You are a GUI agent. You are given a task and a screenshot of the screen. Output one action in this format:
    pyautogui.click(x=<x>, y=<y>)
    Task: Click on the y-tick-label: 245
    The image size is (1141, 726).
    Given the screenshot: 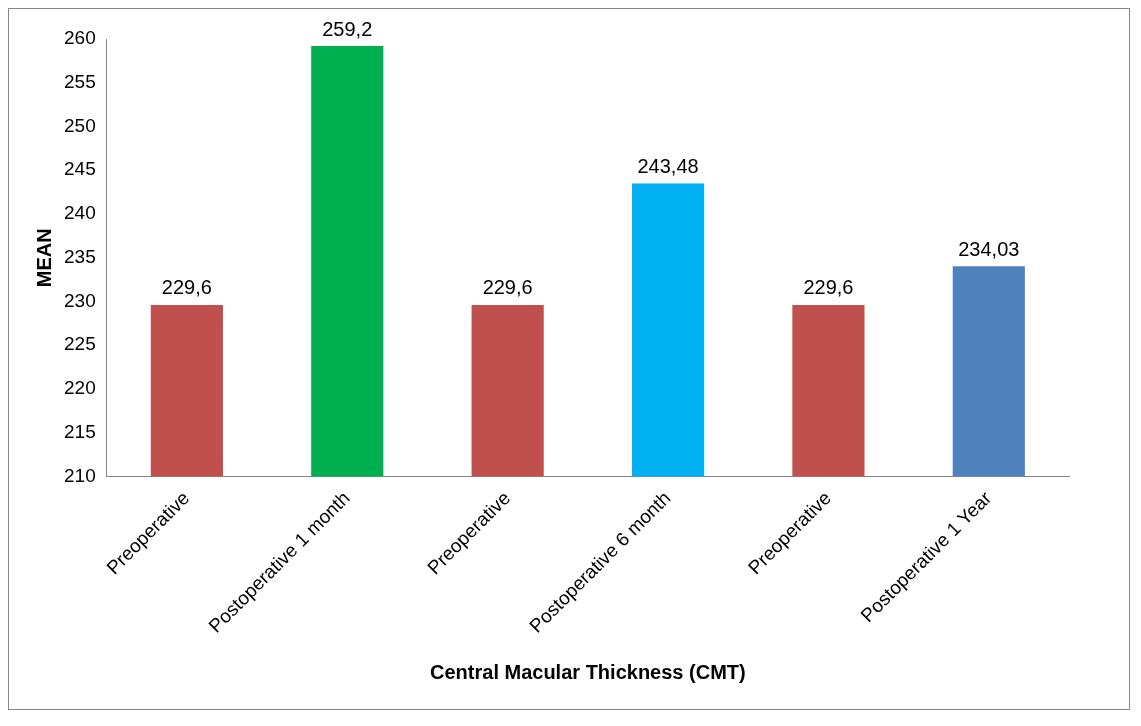 What is the action you would take?
    pyautogui.click(x=80, y=169)
    